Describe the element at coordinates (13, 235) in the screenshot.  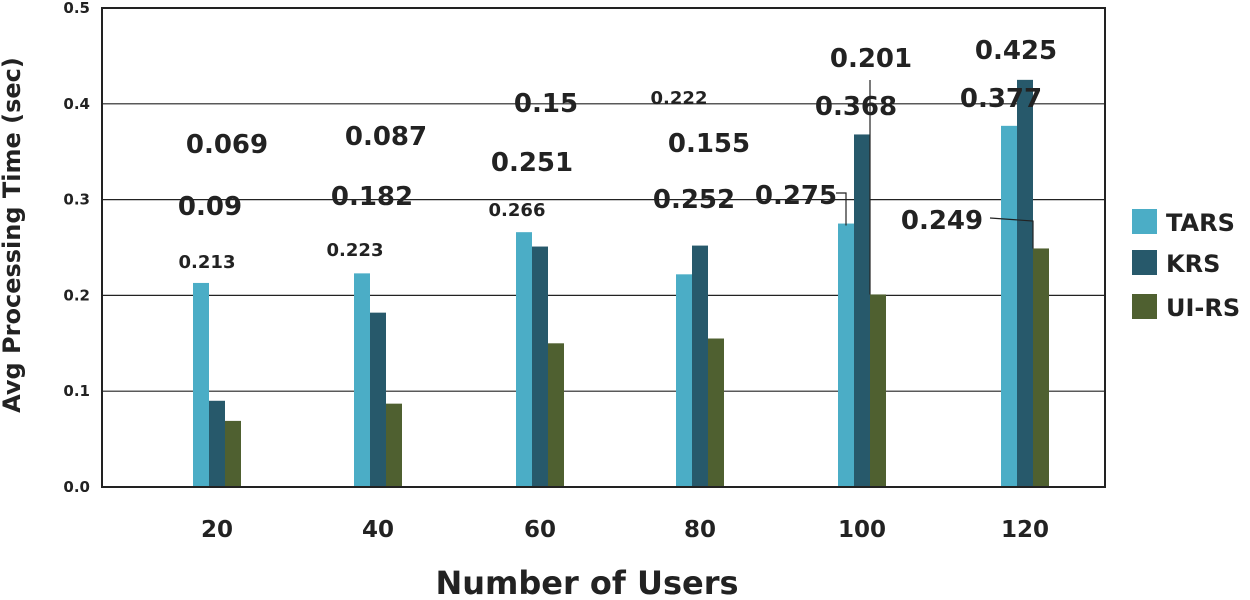
I see `y-axis-title: Avg Processing Time (sec)` at that location.